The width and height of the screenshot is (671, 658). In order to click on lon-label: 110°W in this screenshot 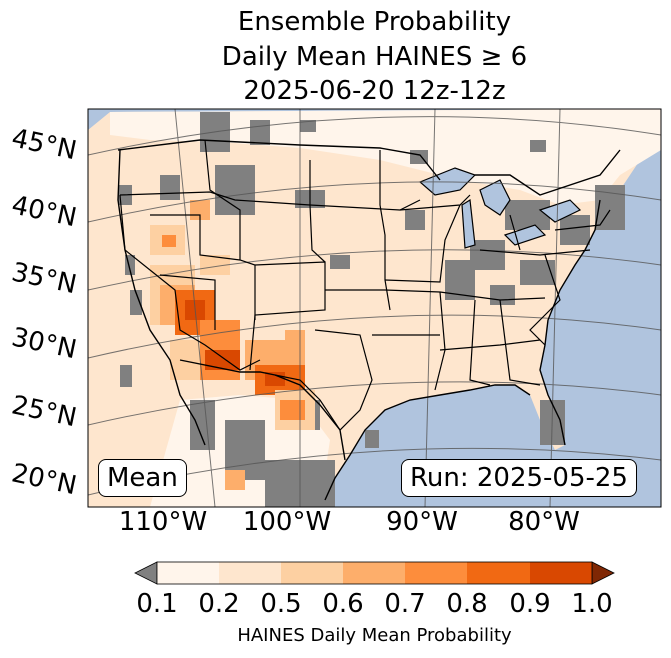, I will do `click(163, 522)`.